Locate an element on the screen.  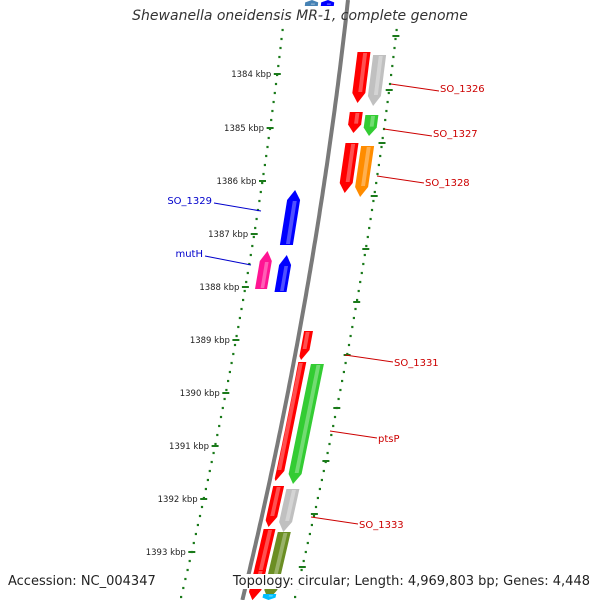
gene-label: SO_1333 is located at coordinates (381, 525).